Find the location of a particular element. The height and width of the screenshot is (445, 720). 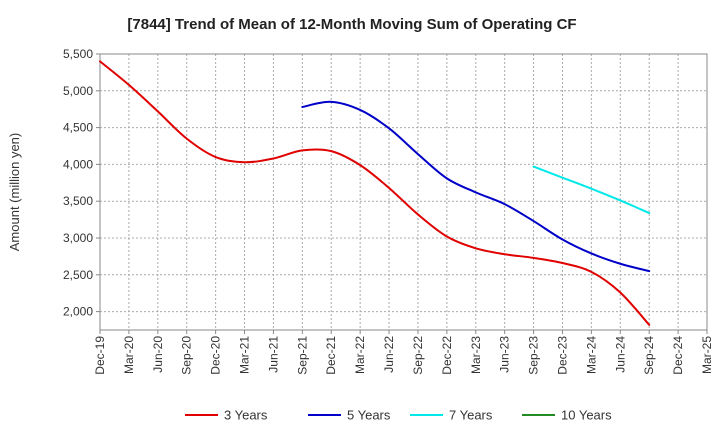

x-tick-label: Sep-20 is located at coordinates (187, 355).